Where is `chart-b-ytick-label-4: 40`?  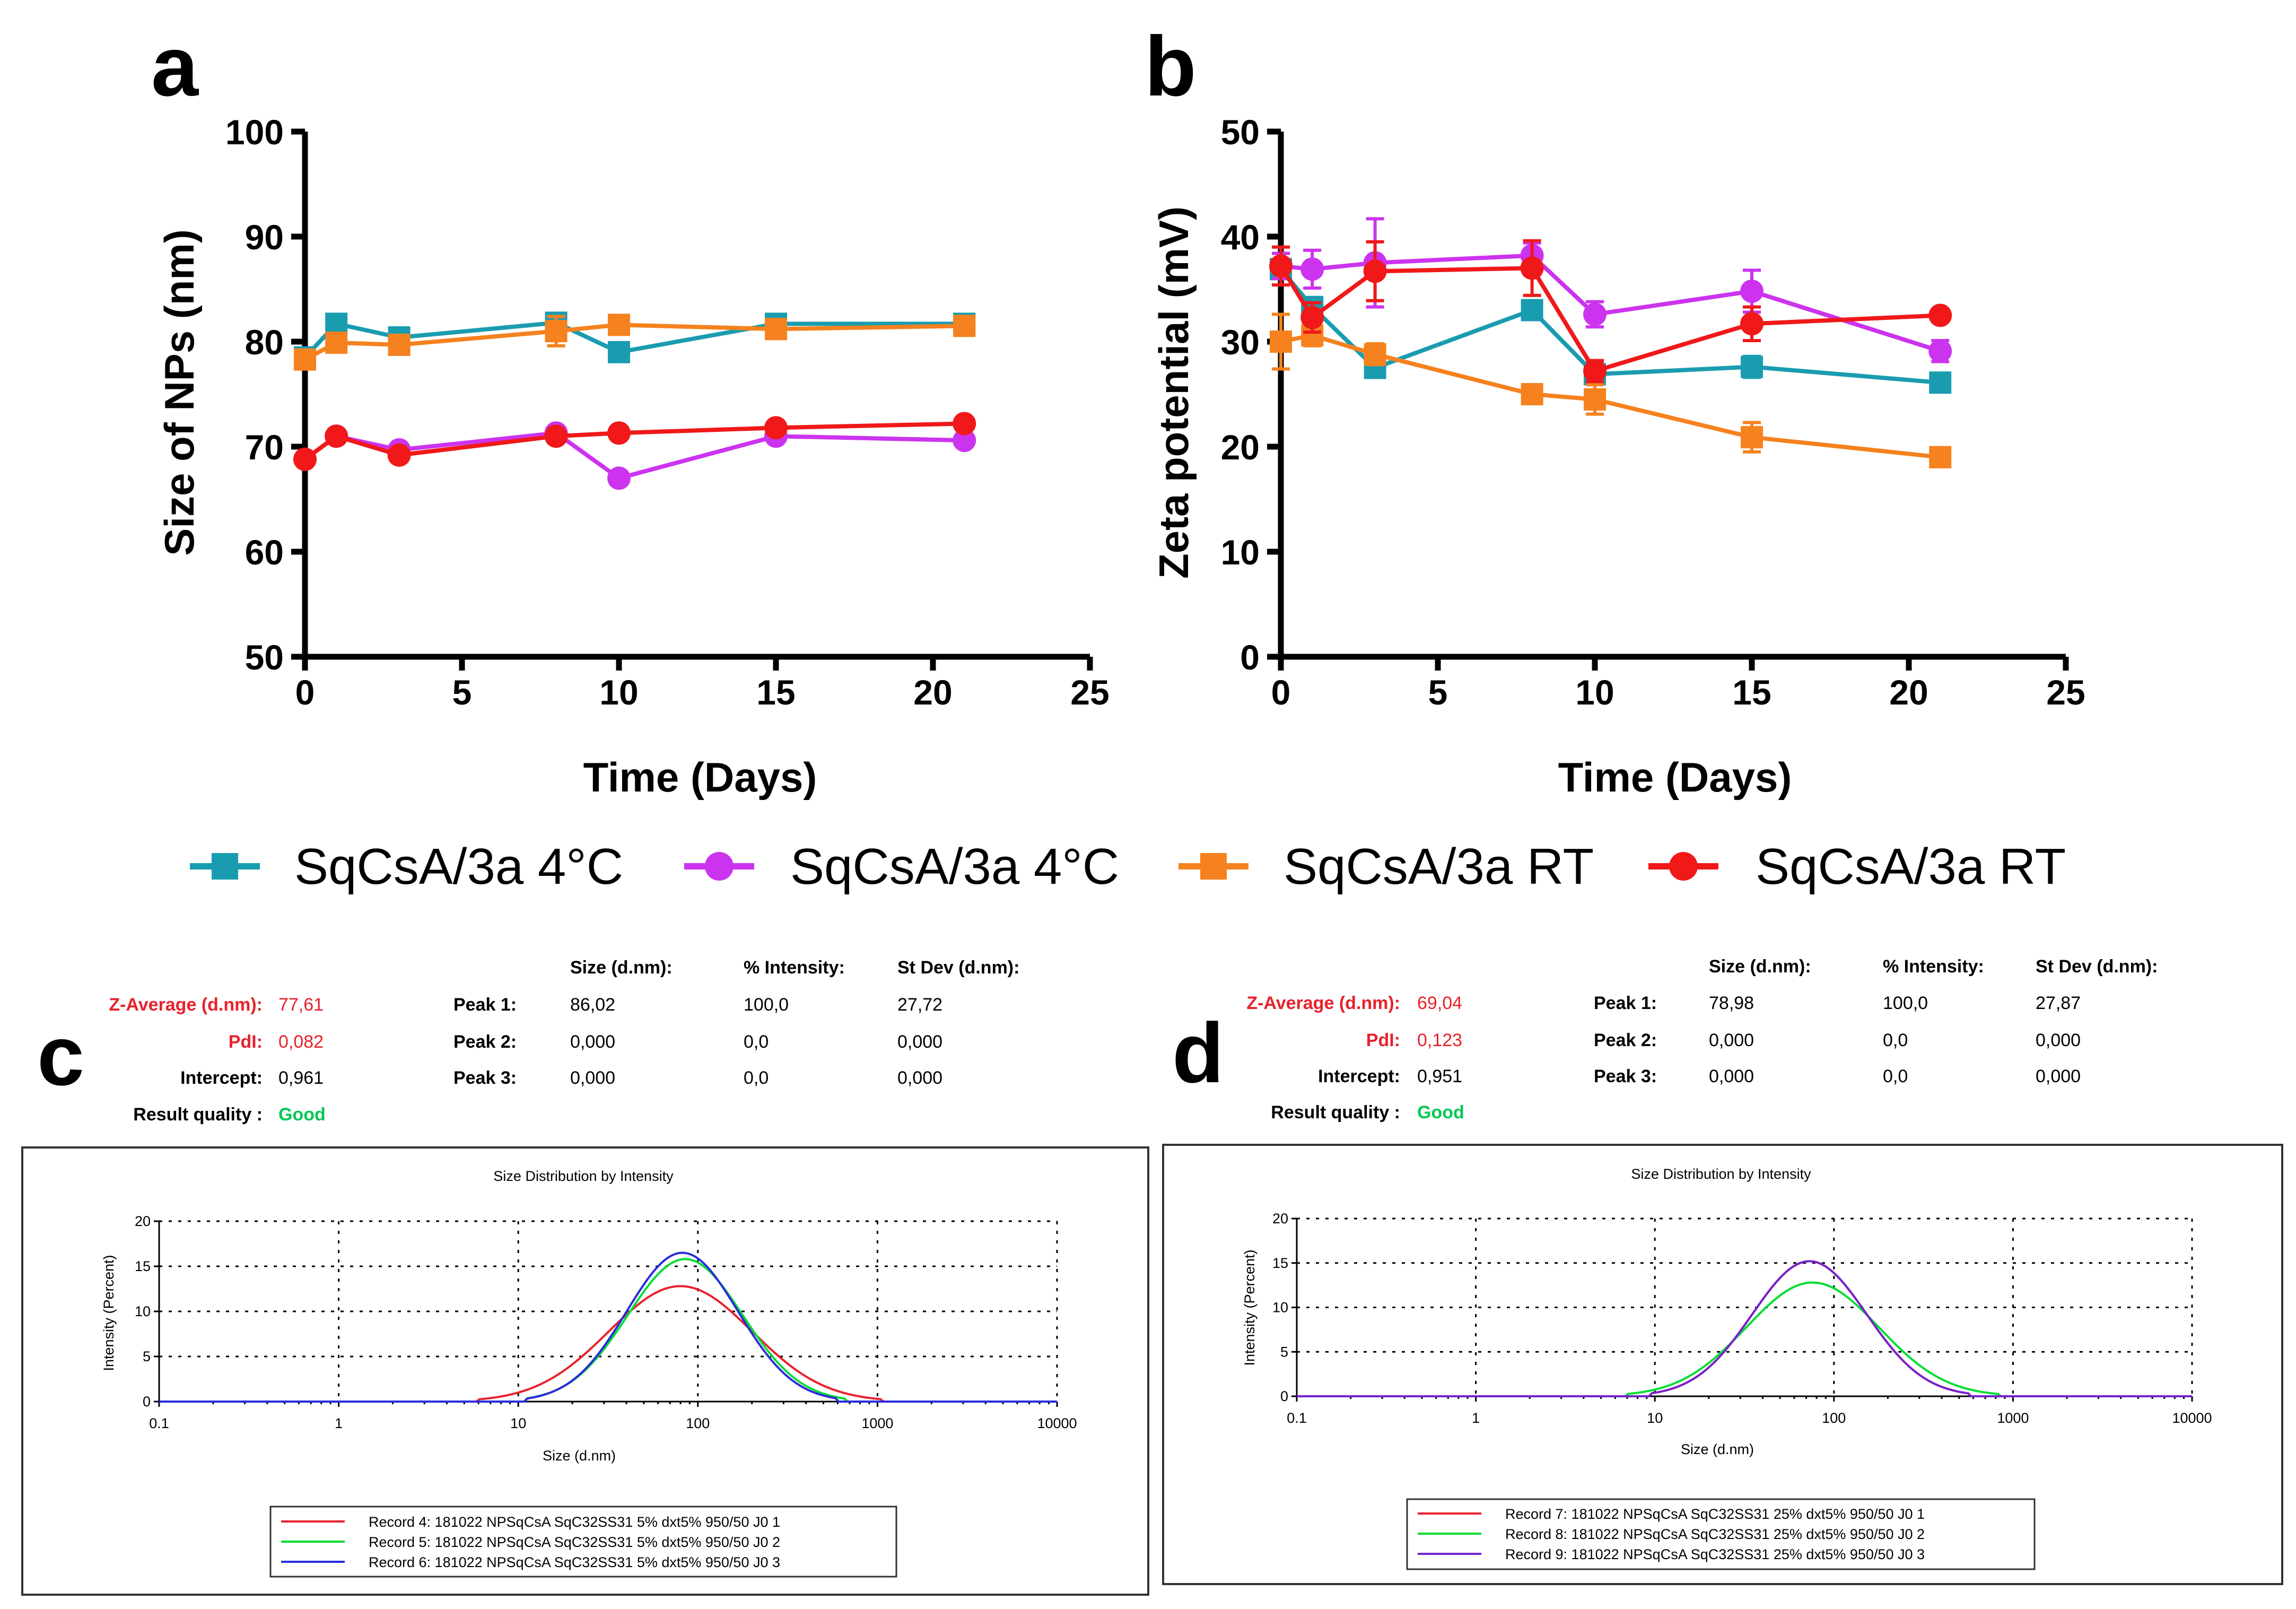
chart-b-ytick-label-4: 40 is located at coordinates (1240, 237).